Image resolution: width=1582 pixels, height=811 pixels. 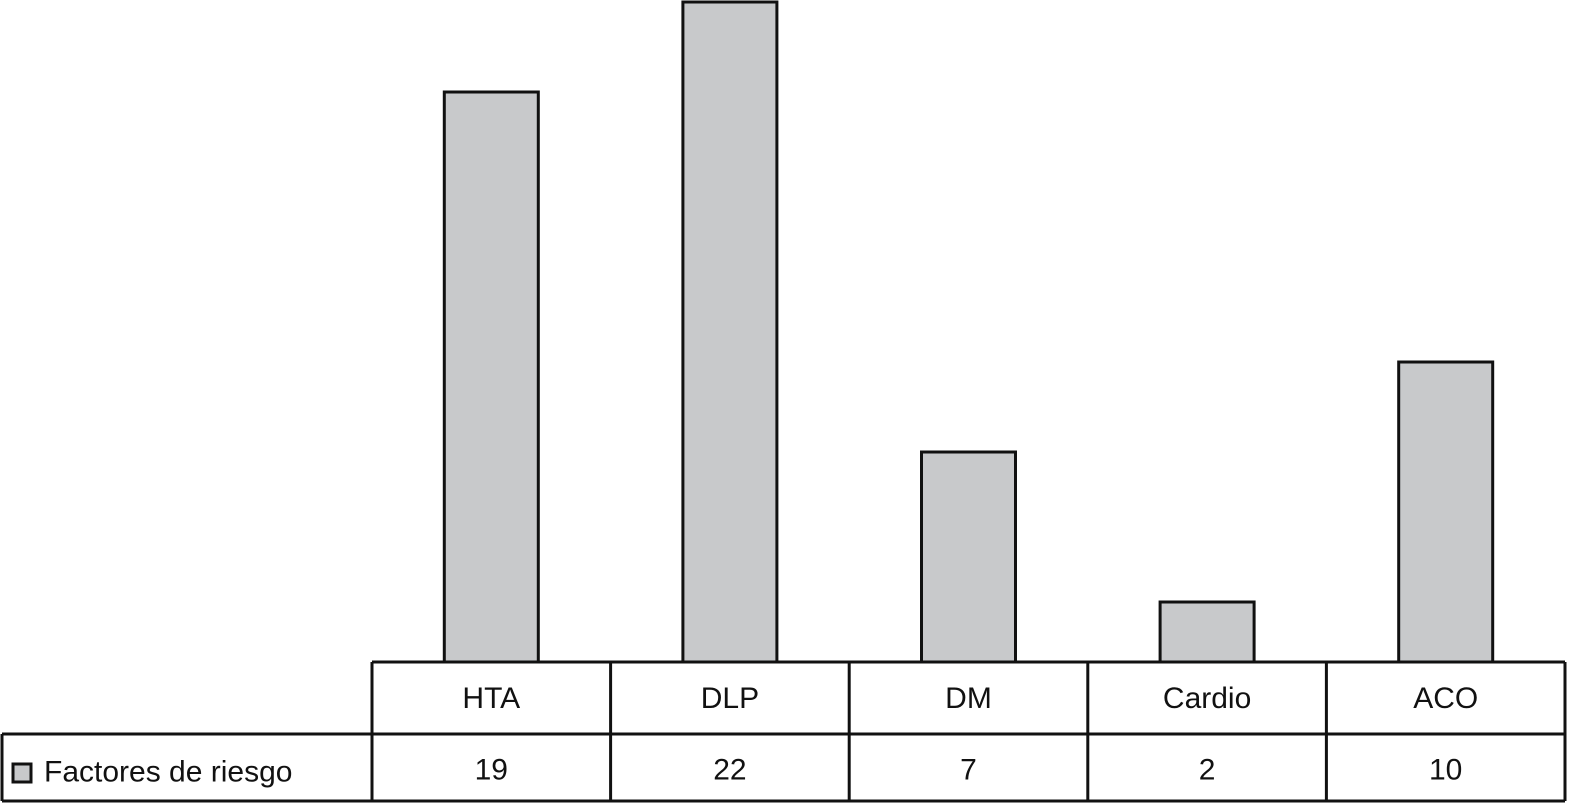 I want to click on category-label: ACO, so click(x=1445, y=698).